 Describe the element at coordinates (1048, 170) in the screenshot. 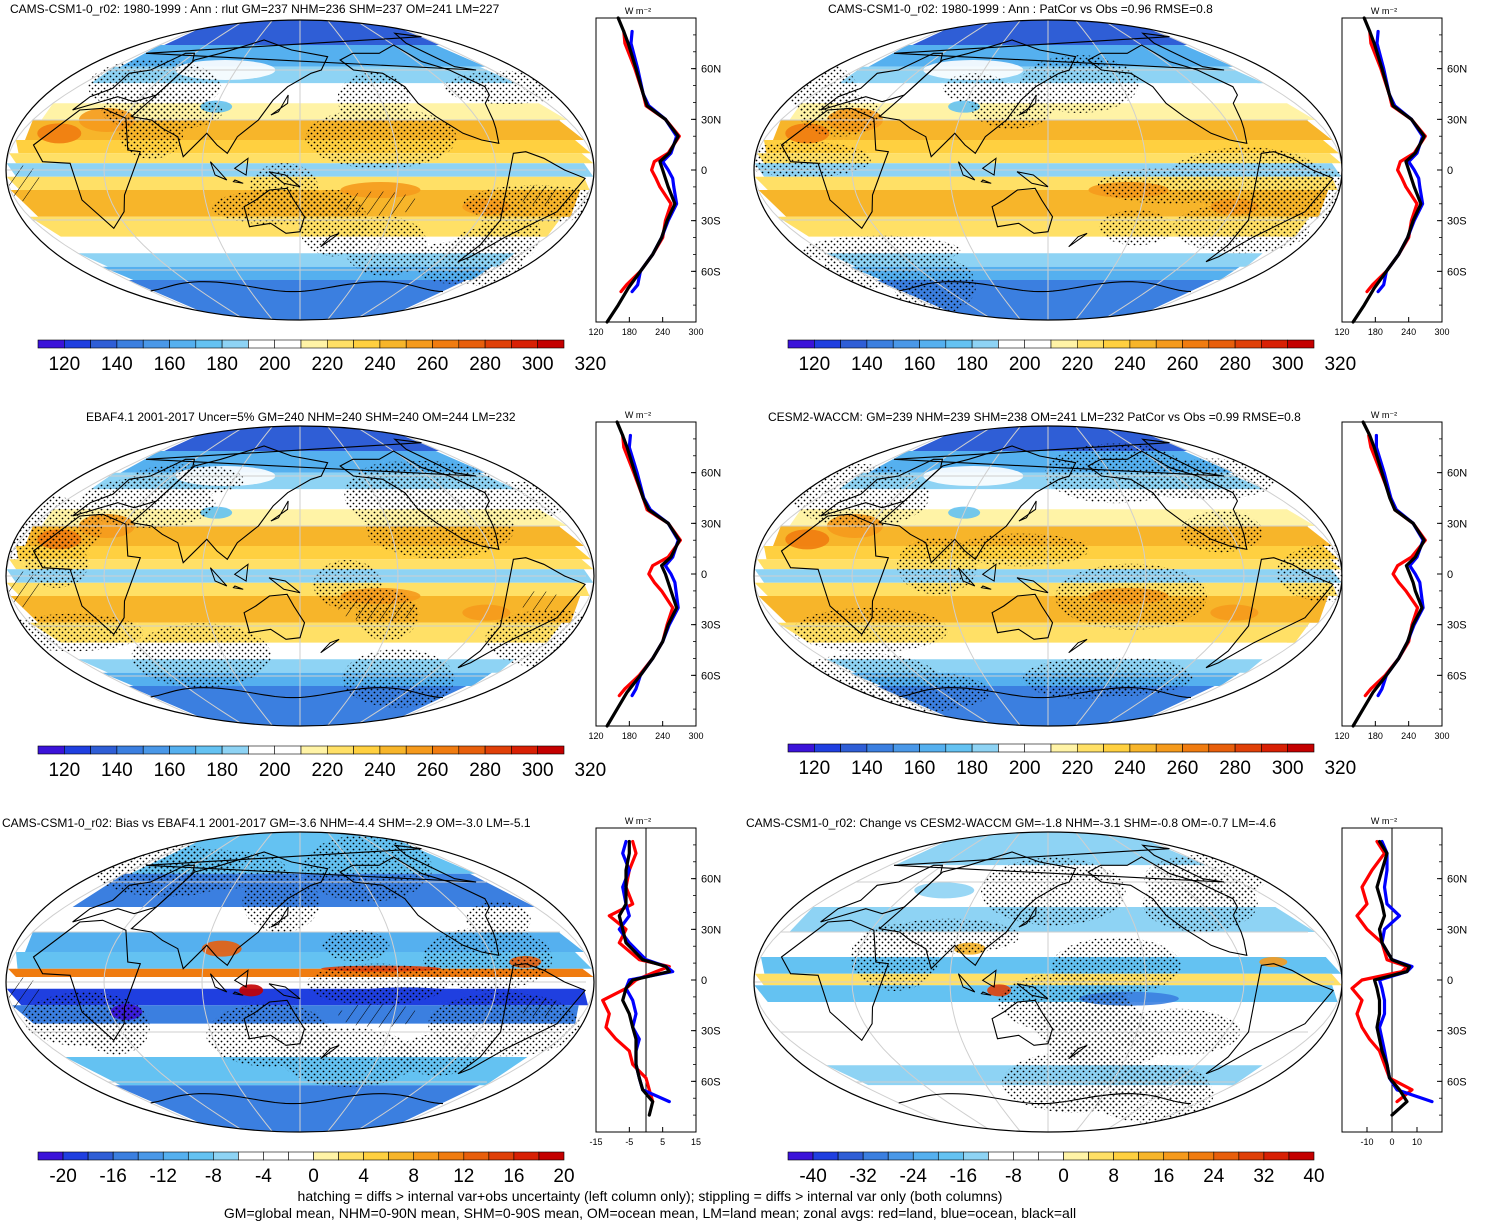

I see `world-map-p2` at that location.